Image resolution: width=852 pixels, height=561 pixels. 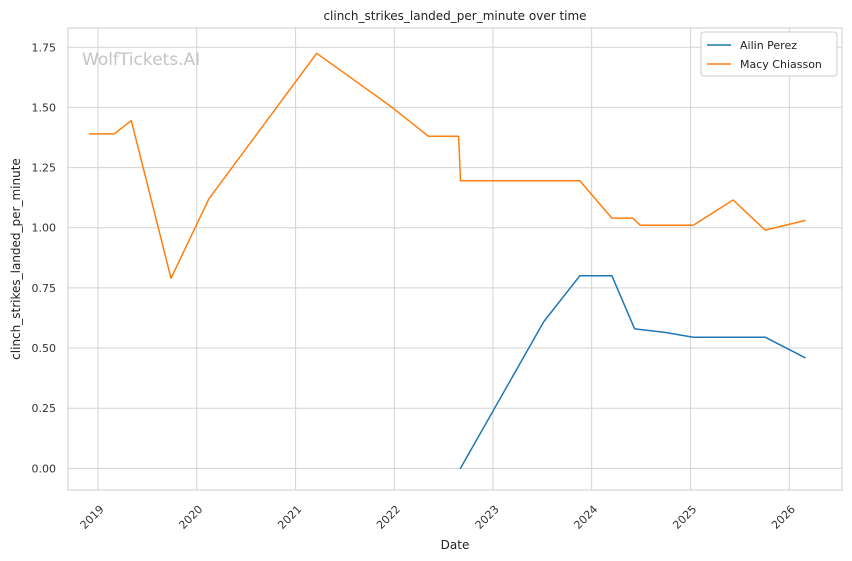 What do you see at coordinates (44, 348) in the screenshot?
I see `y-tick-label: 0.50` at bounding box center [44, 348].